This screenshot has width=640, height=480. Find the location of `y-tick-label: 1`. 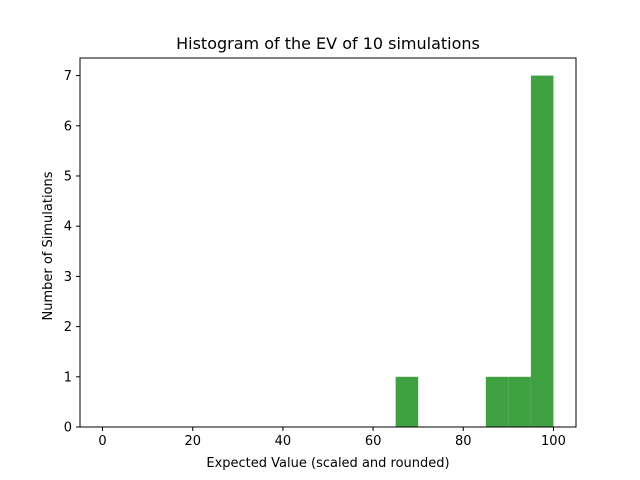

y-tick-label: 1 is located at coordinates (68, 377).